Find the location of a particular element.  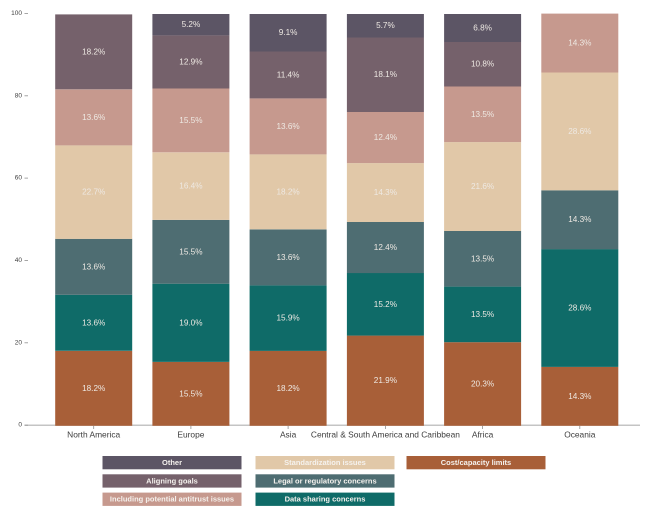

svg-text: Data sharing concerns is located at coordinates (325, 499).